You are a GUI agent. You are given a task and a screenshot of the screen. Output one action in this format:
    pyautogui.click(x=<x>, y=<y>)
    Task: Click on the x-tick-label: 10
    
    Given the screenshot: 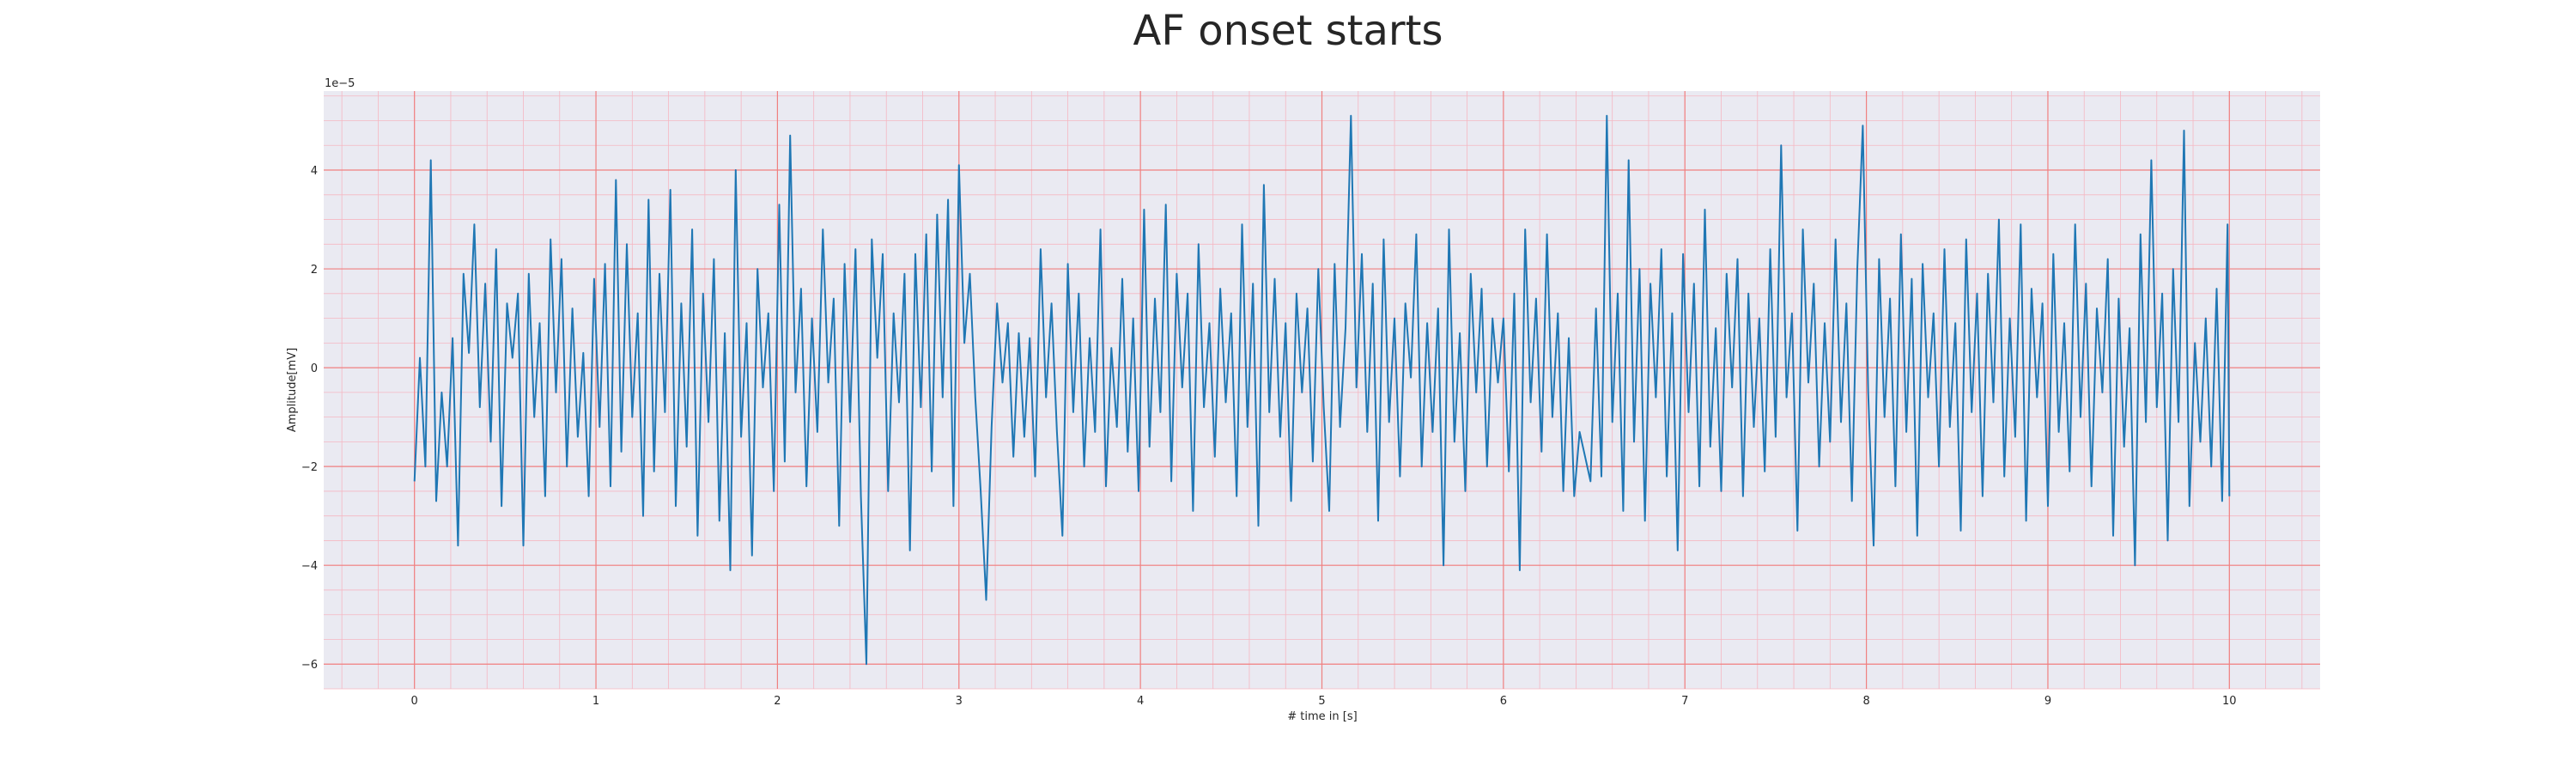 What is the action you would take?
    pyautogui.click(x=2229, y=701)
    